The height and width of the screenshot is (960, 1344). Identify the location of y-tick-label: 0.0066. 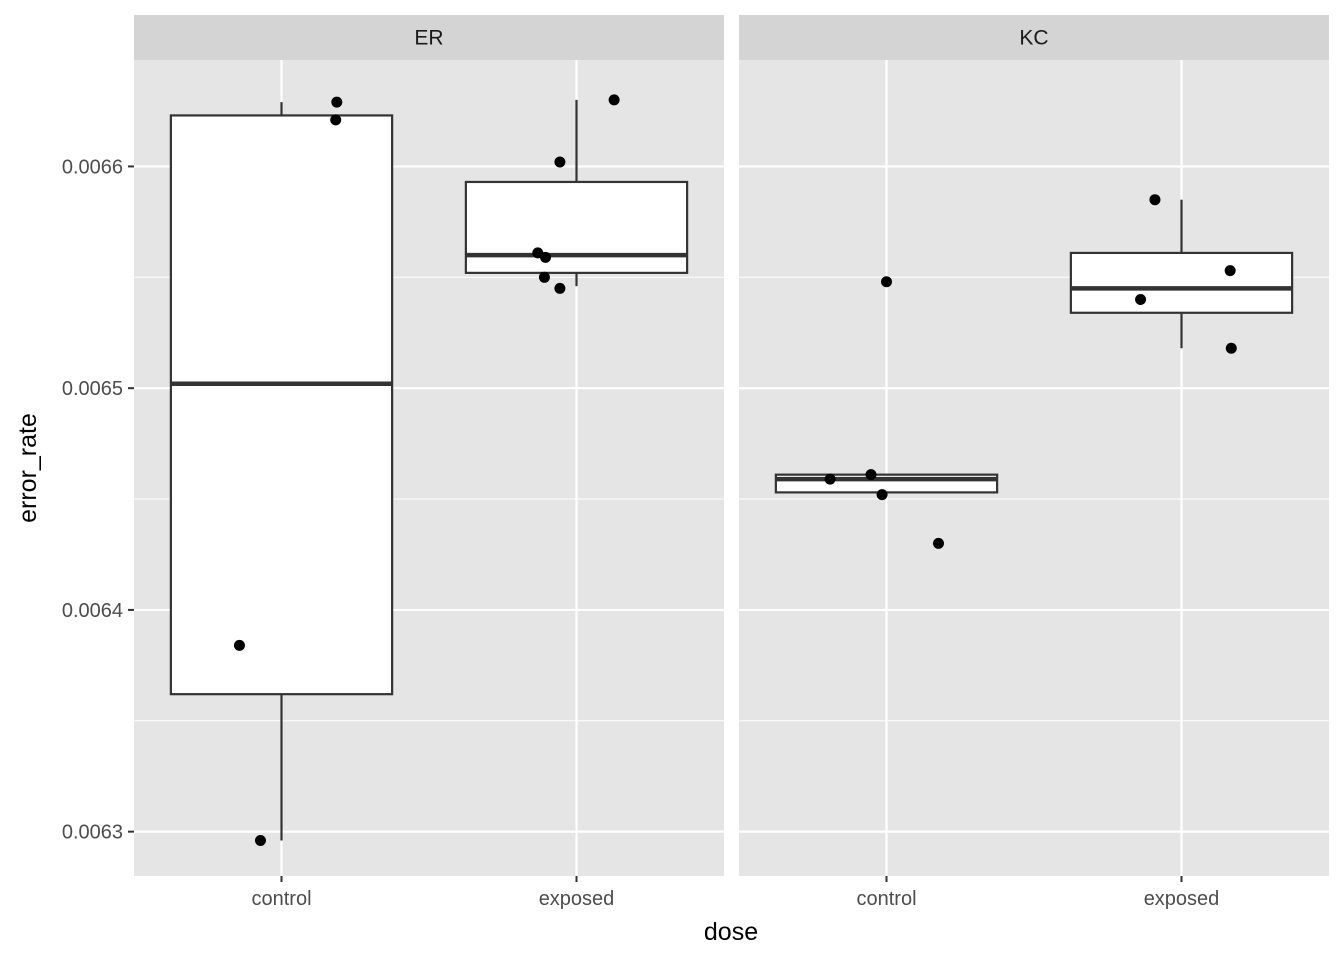
(92, 167).